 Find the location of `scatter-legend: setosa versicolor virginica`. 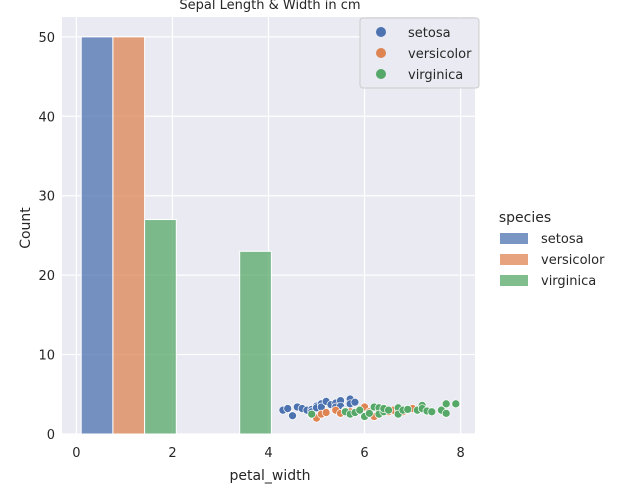

scatter-legend: setosa versicolor virginica is located at coordinates (419, 53).